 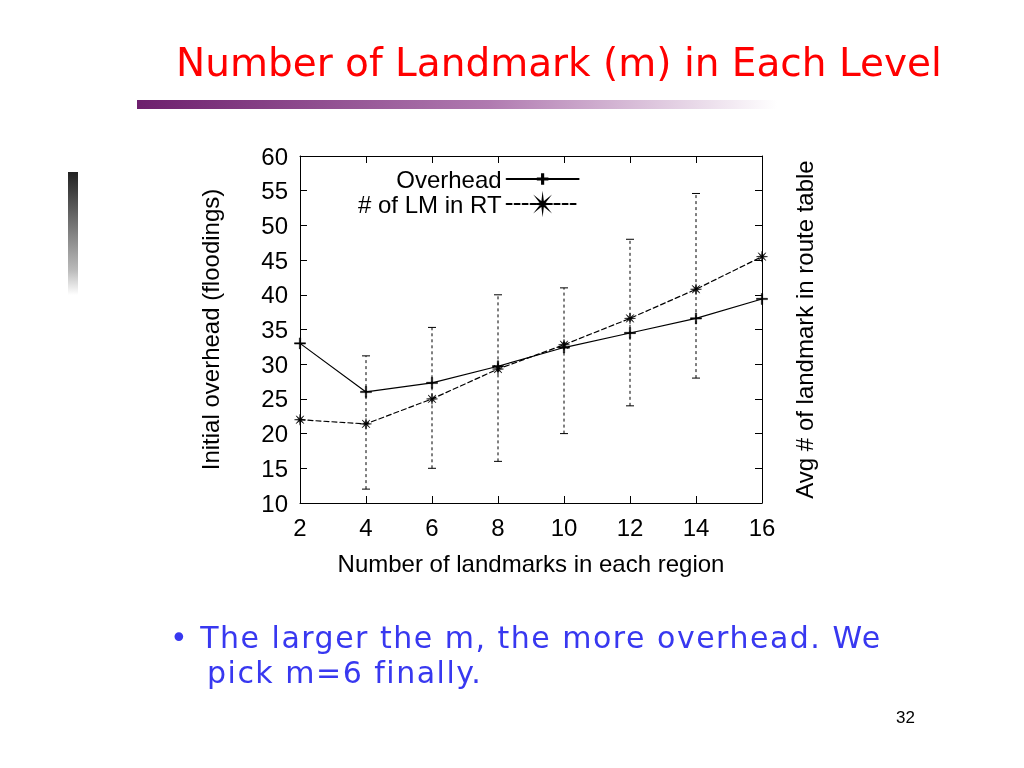 What do you see at coordinates (526, 655) in the screenshot?
I see `text: • The larger the m, the more overhead. We pick m=6 finally.` at bounding box center [526, 655].